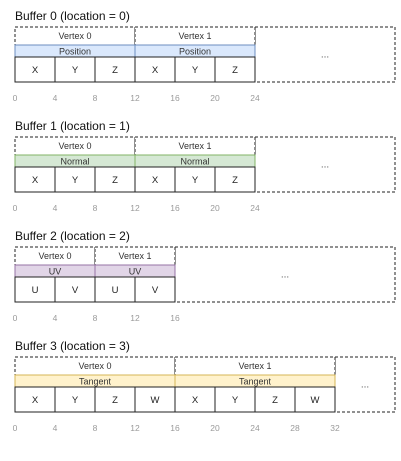  I want to click on component-label: W, so click(155, 400).